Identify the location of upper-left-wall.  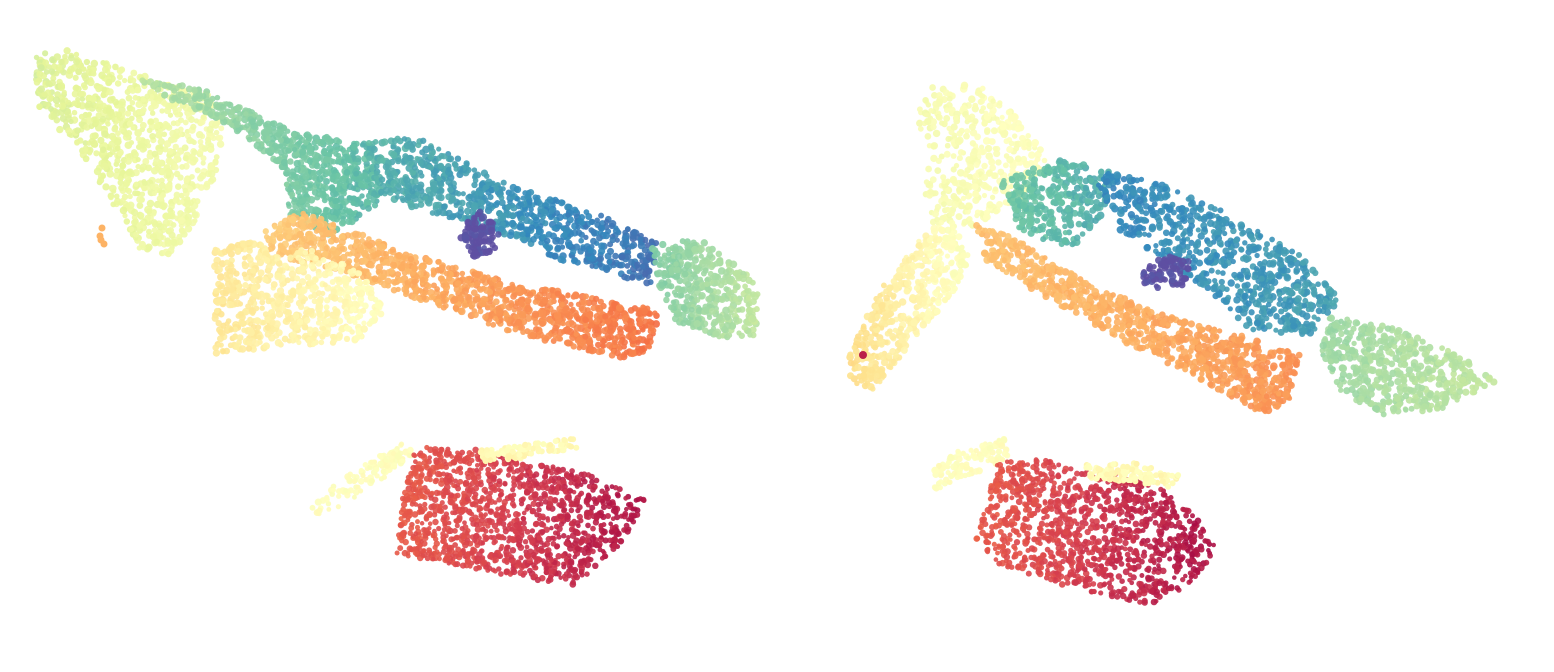
(128, 152).